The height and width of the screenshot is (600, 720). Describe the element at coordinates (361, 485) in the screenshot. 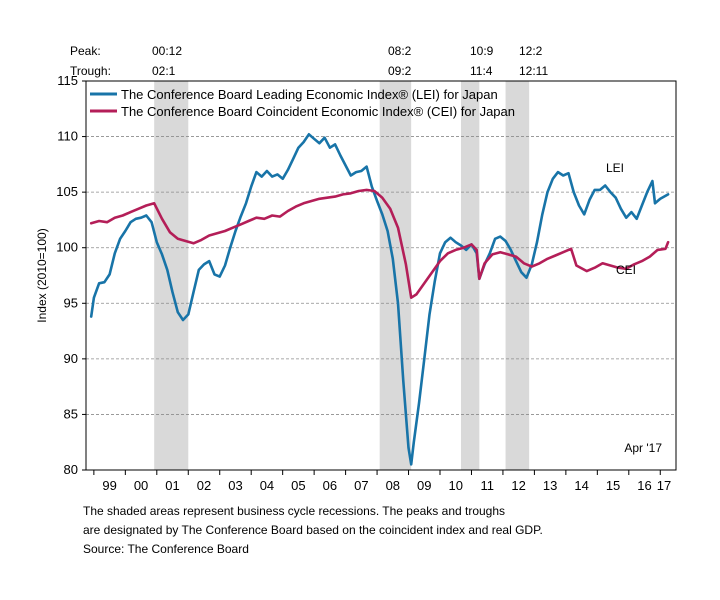

I see `x-tick-label-07: 07` at that location.